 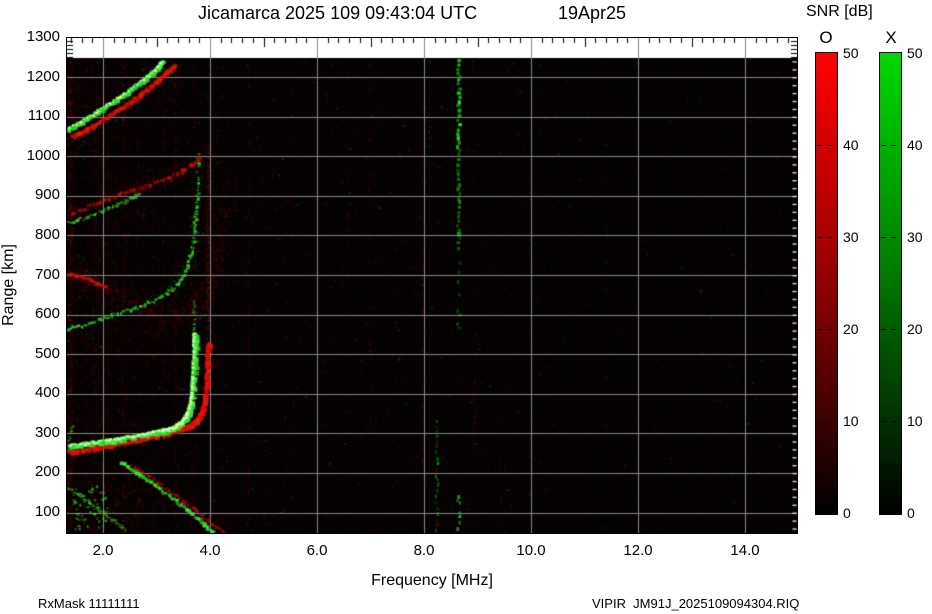 What do you see at coordinates (839, 11) in the screenshot?
I see `colorbar-title: SNR [dB]` at bounding box center [839, 11].